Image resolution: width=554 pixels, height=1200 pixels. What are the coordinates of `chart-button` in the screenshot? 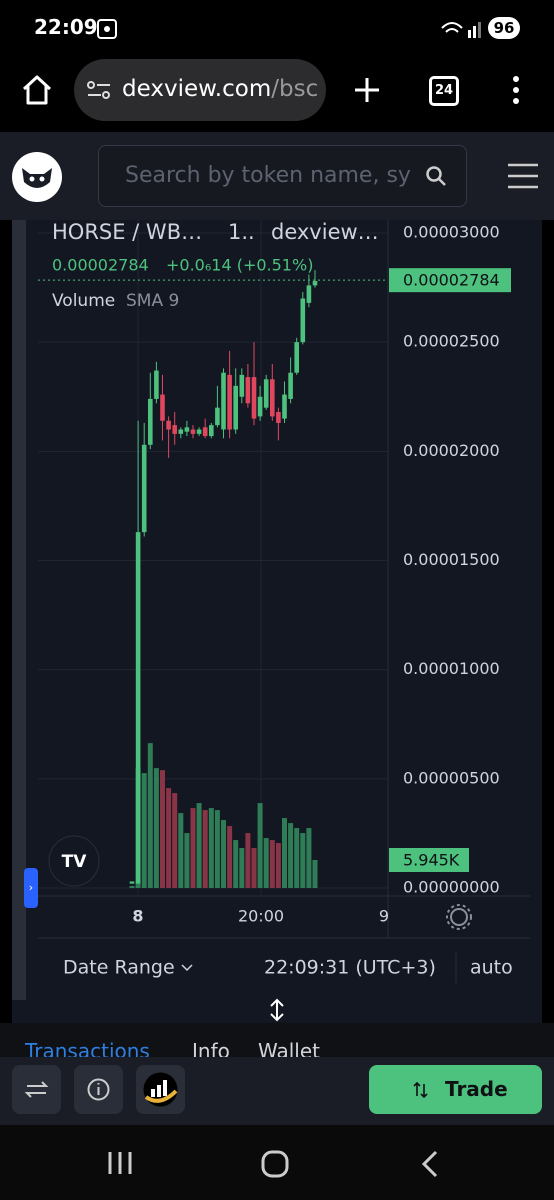 It's located at (160, 1089).